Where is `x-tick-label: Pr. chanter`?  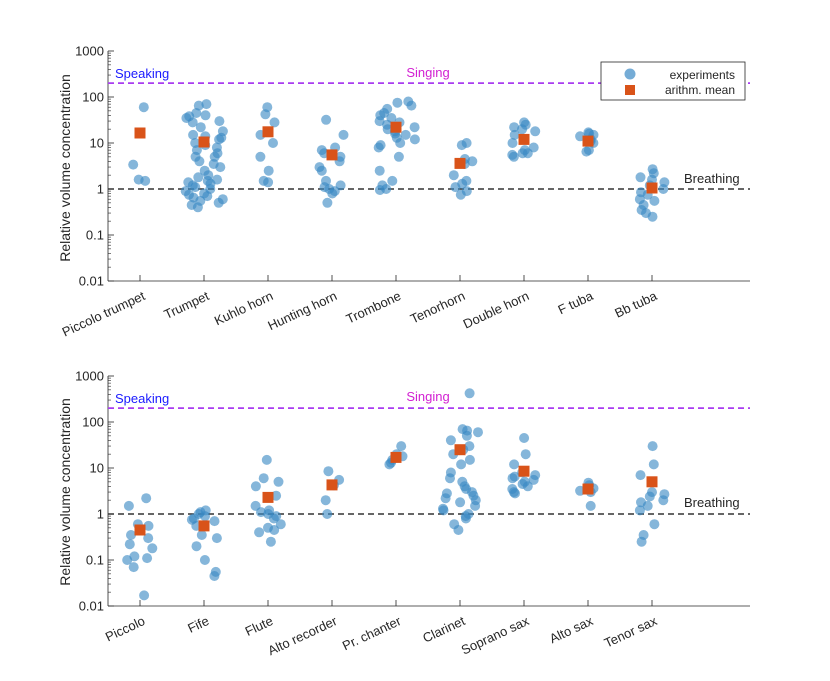
x-tick-label: Pr. chanter is located at coordinates (372, 633).